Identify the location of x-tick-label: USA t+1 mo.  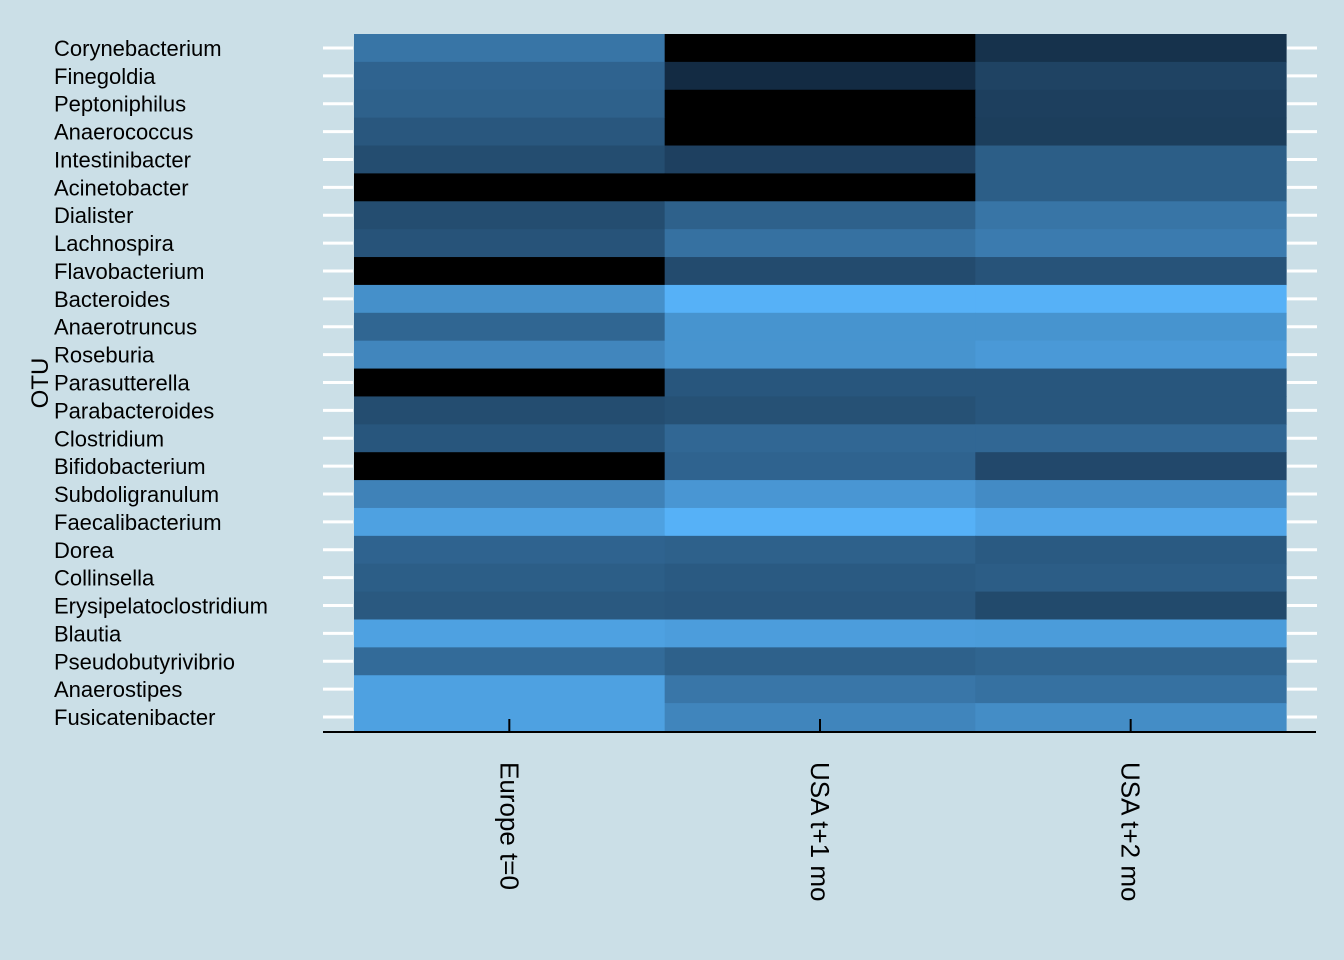
(820, 831).